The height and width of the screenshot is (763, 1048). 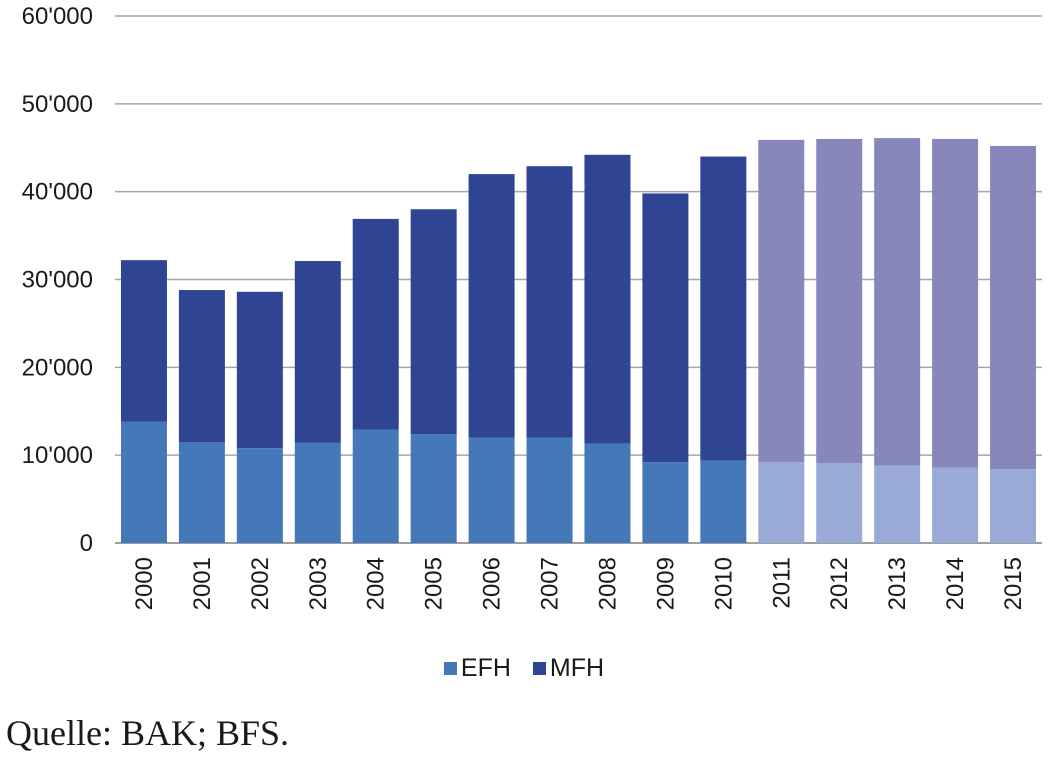 What do you see at coordinates (143, 482) in the screenshot?
I see `bar-efh-2000` at bounding box center [143, 482].